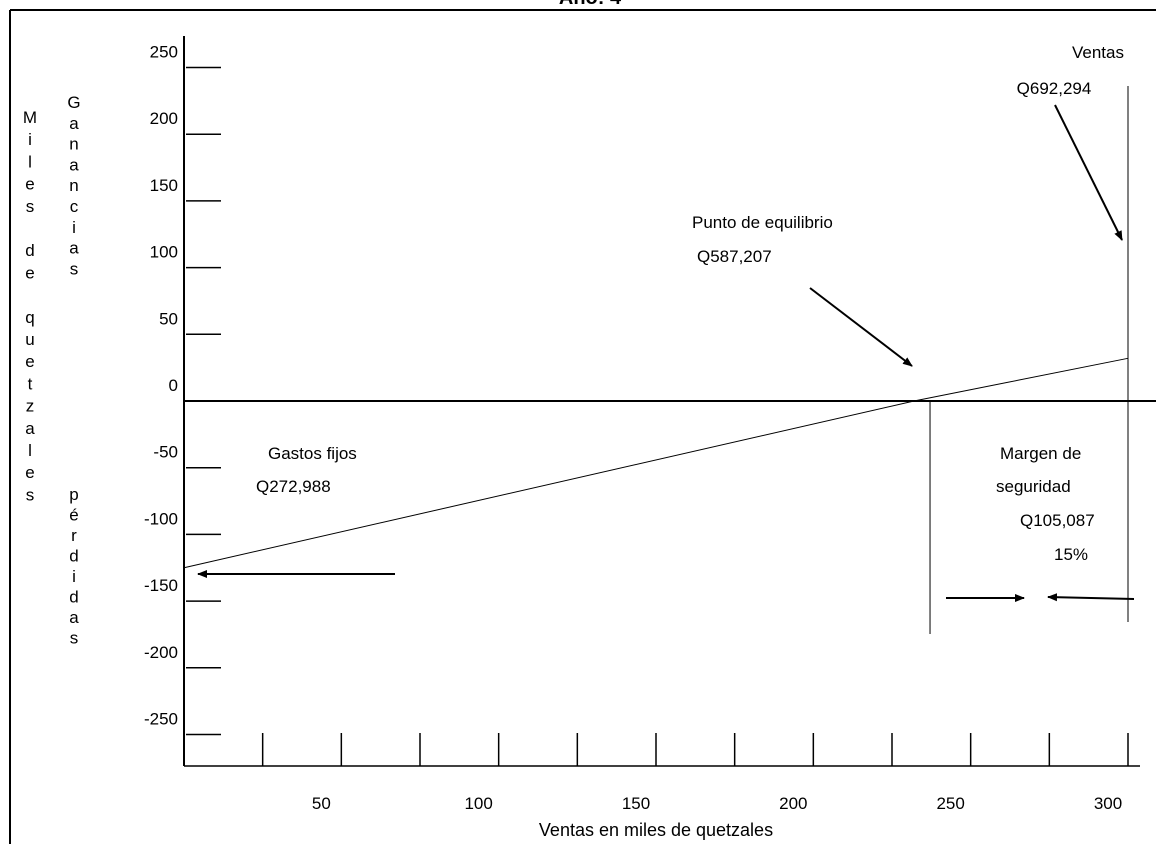  Describe the element at coordinates (321, 803) in the screenshot. I see `x-tick-label: 50` at that location.